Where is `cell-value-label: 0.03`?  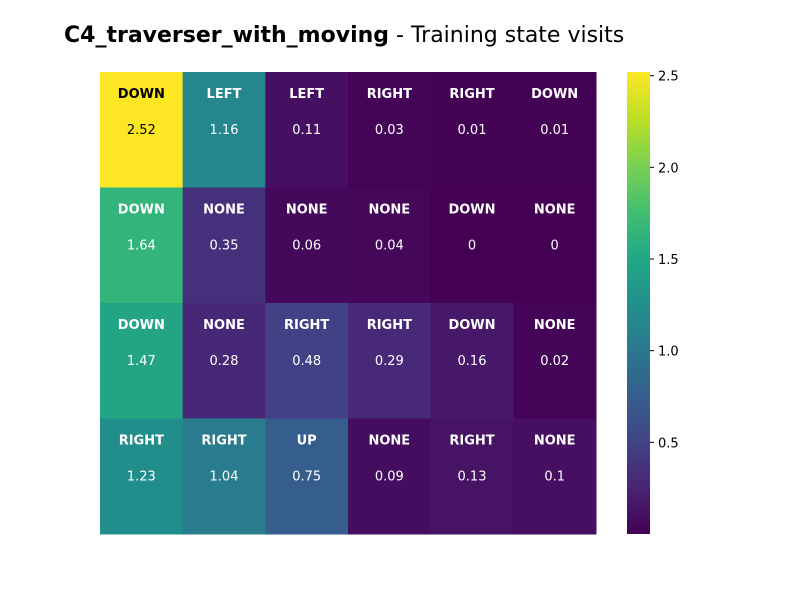
cell-value-label: 0.03 is located at coordinates (389, 130).